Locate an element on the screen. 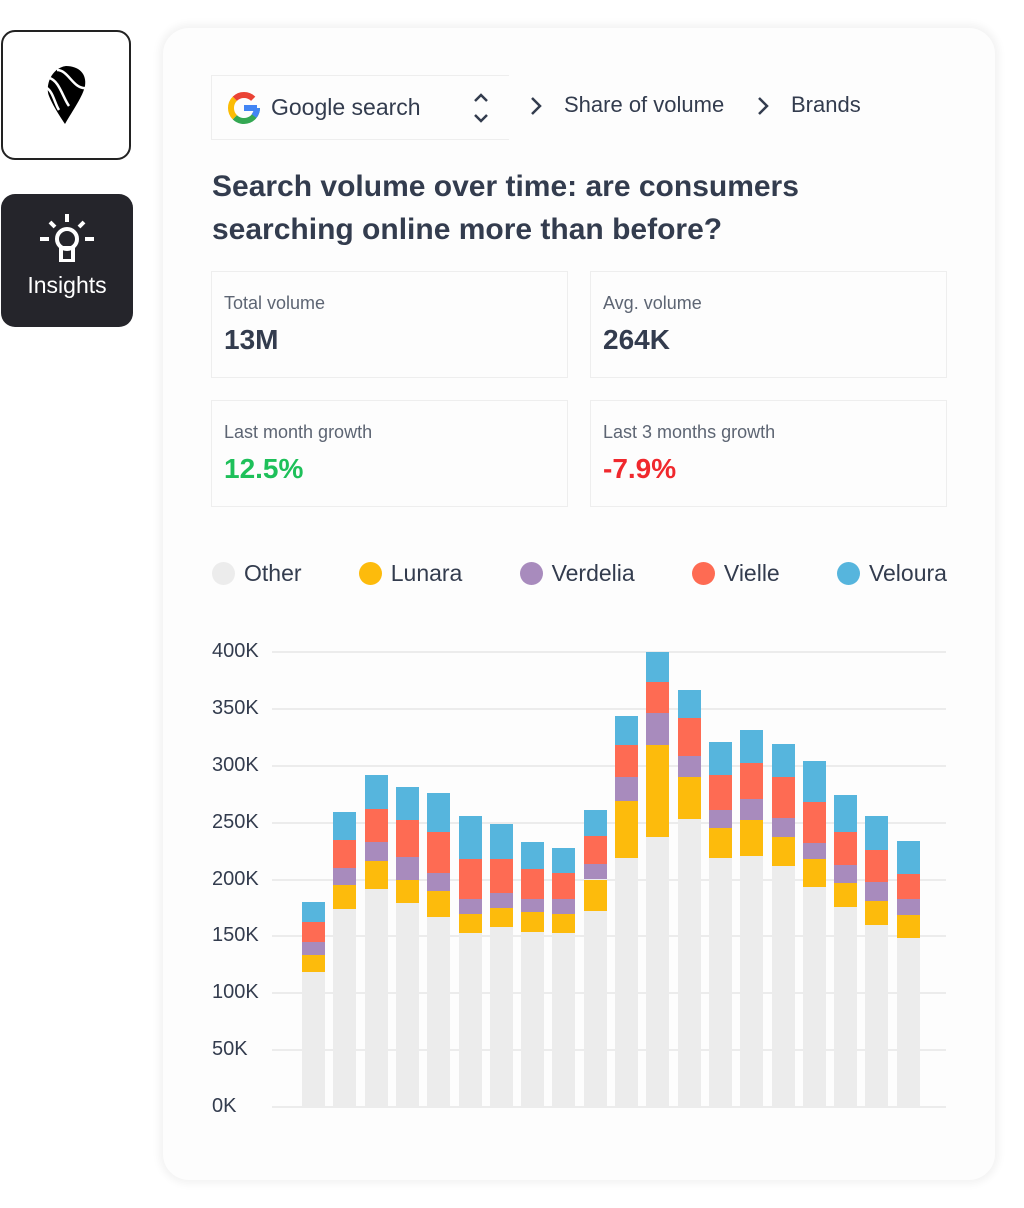  legend-item-lunara: Lunara is located at coordinates (410, 573).